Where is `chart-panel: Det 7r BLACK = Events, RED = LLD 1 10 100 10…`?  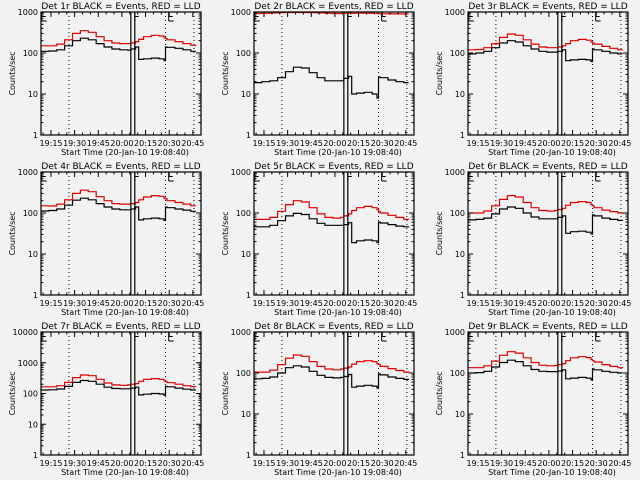
chart-panel: Det 7r BLACK = Events, RED = LLD 1 10 100 10… is located at coordinates (106, 399).